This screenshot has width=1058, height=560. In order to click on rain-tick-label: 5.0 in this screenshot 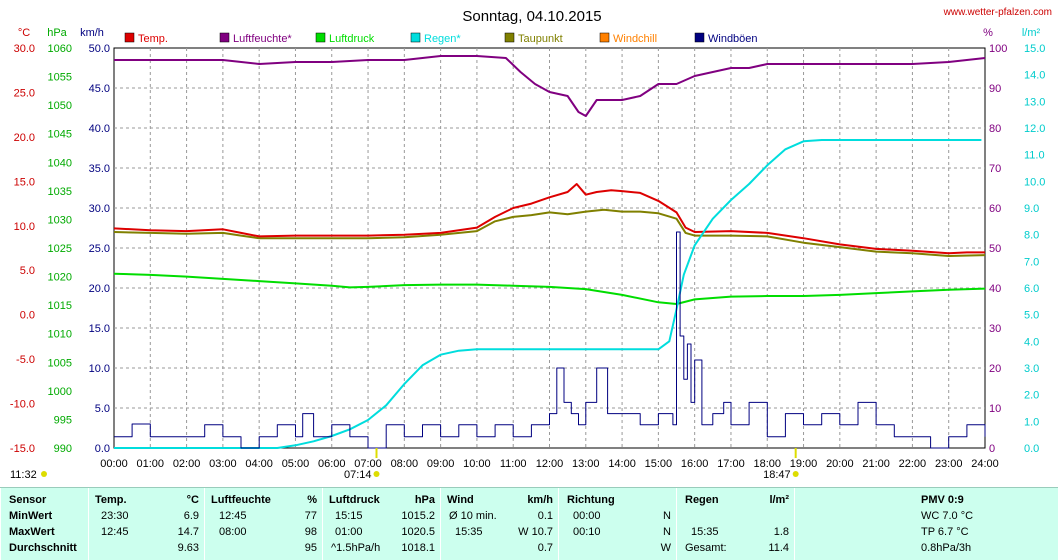, I will do `click(1031, 316)`.